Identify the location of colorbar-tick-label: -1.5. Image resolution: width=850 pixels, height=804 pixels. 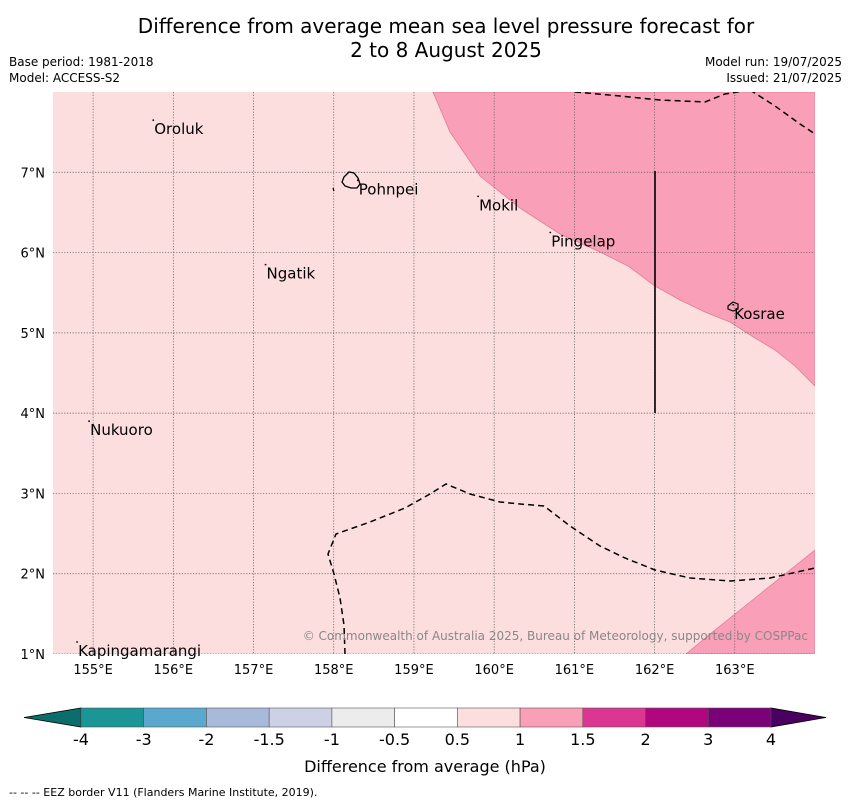
(269, 739).